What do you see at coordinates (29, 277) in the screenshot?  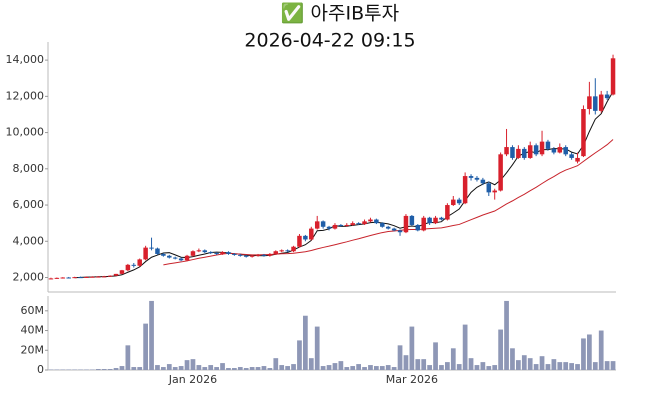 I see `y-tick-label: 2,000` at bounding box center [29, 277].